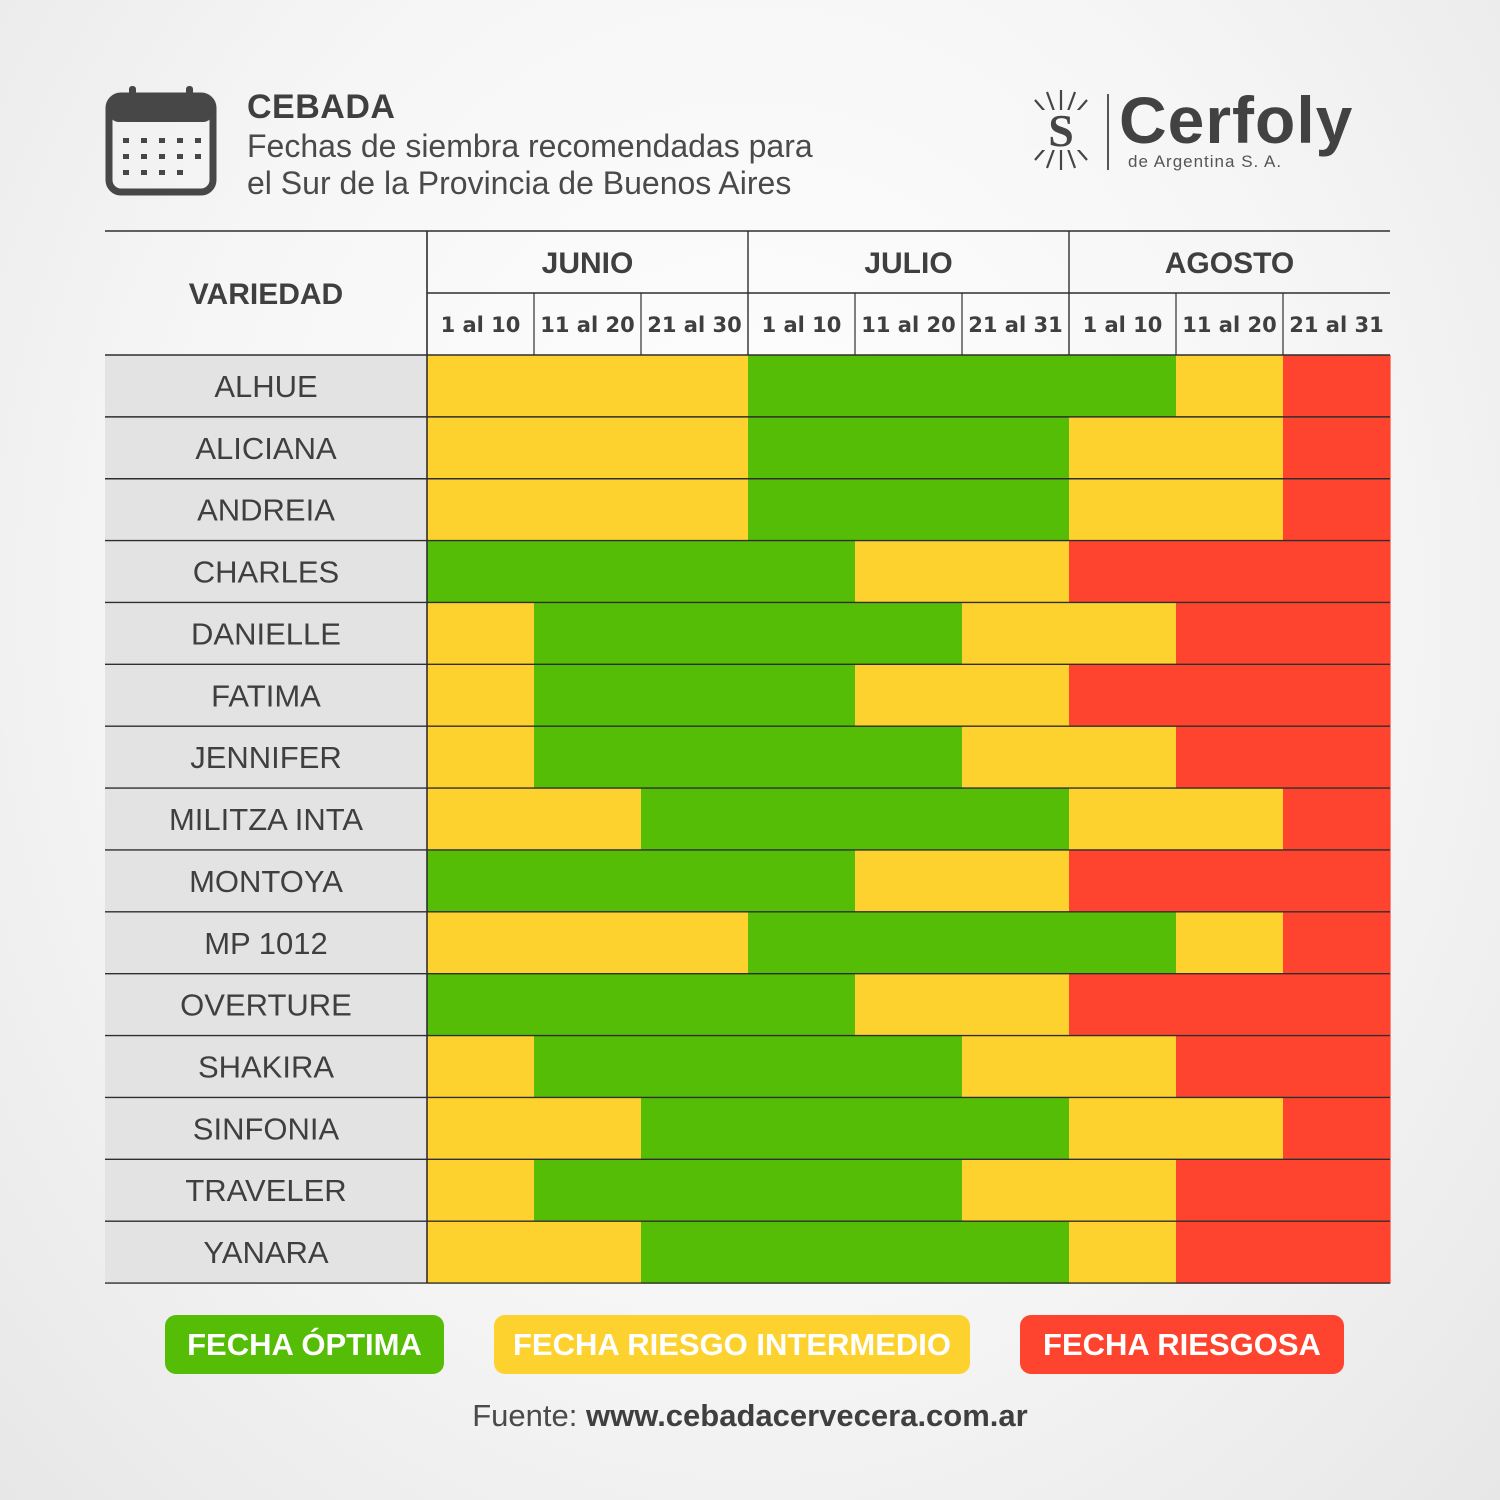  What do you see at coordinates (266, 1067) in the screenshot?
I see `variety-label: SHAKIRA` at bounding box center [266, 1067].